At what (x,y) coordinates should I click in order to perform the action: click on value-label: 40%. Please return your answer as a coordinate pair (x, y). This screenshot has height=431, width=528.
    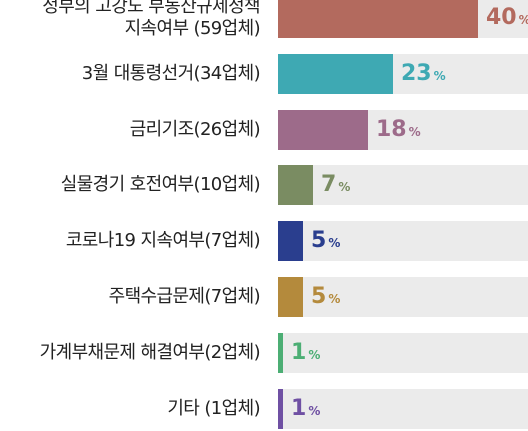
    Looking at the image, I should click on (507, 17).